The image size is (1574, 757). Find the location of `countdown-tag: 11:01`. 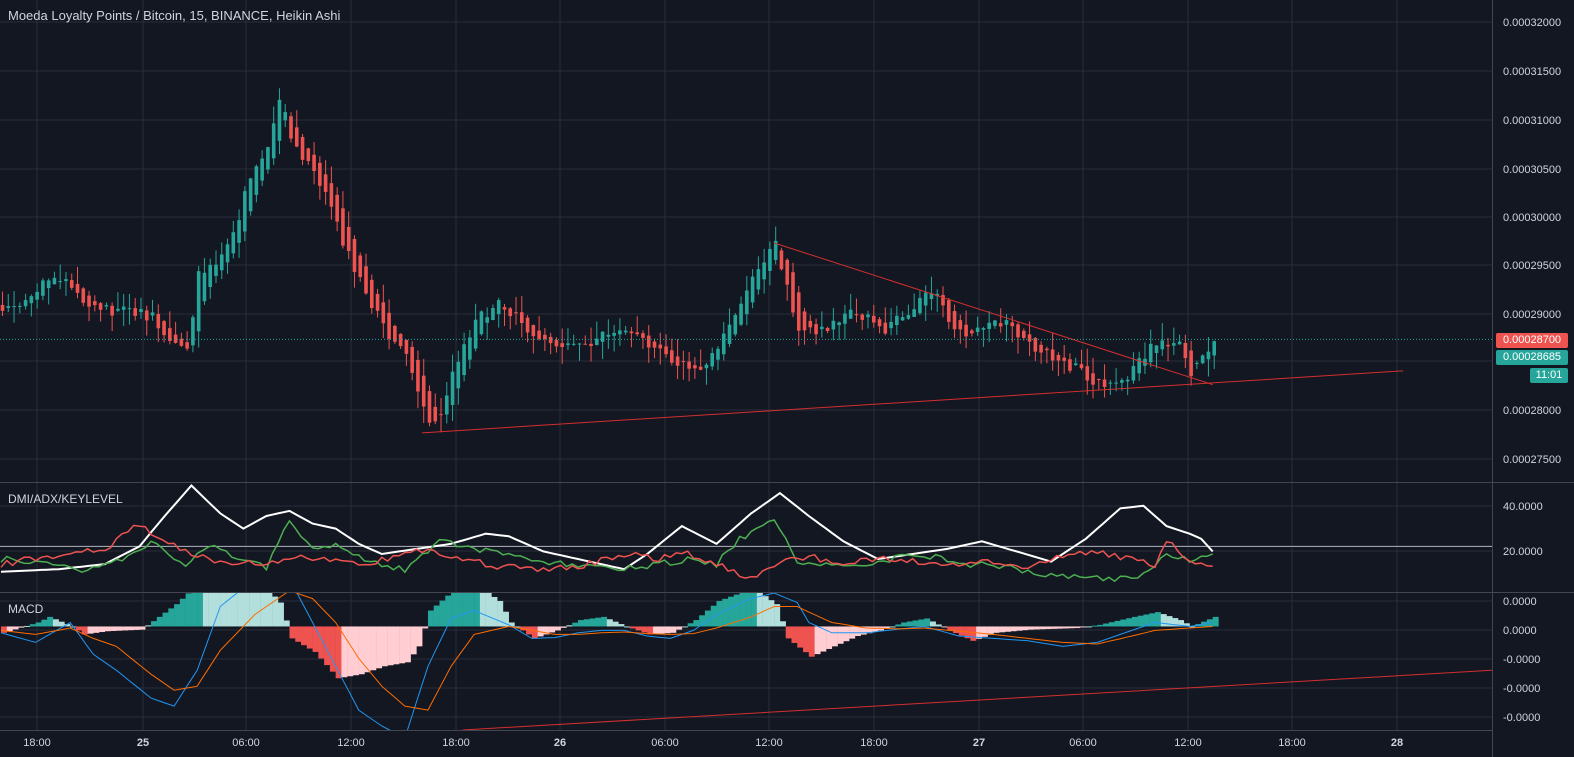

countdown-tag: 11:01 is located at coordinates (1549, 375).